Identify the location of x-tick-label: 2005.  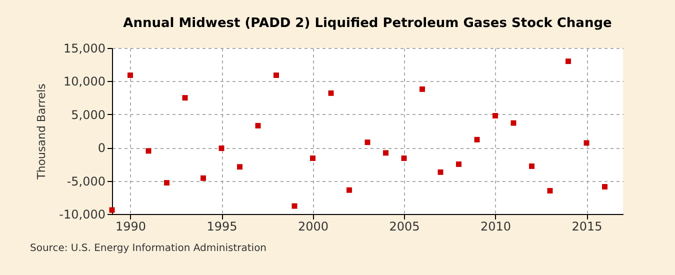
(404, 227).